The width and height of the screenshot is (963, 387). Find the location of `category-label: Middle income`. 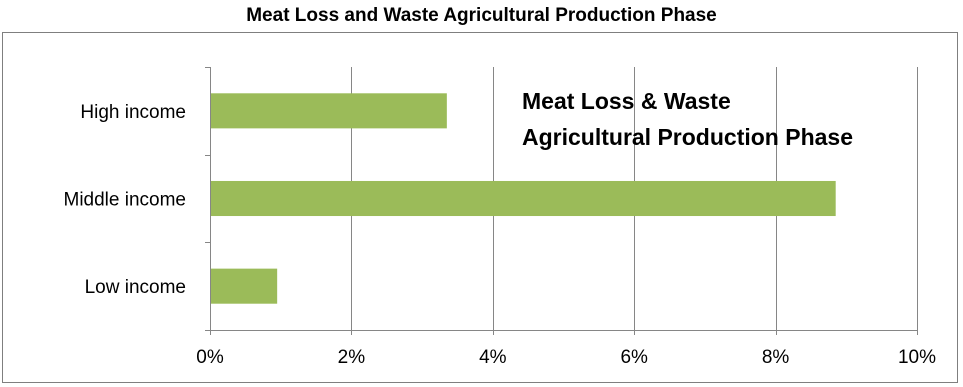

category-label: Middle income is located at coordinates (125, 200).